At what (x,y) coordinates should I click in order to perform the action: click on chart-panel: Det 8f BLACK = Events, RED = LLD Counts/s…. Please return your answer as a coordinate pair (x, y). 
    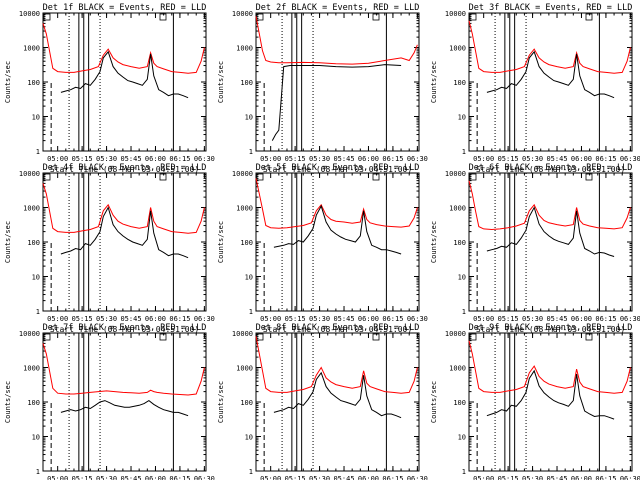
    Looking at the image, I should click on (322, 401).